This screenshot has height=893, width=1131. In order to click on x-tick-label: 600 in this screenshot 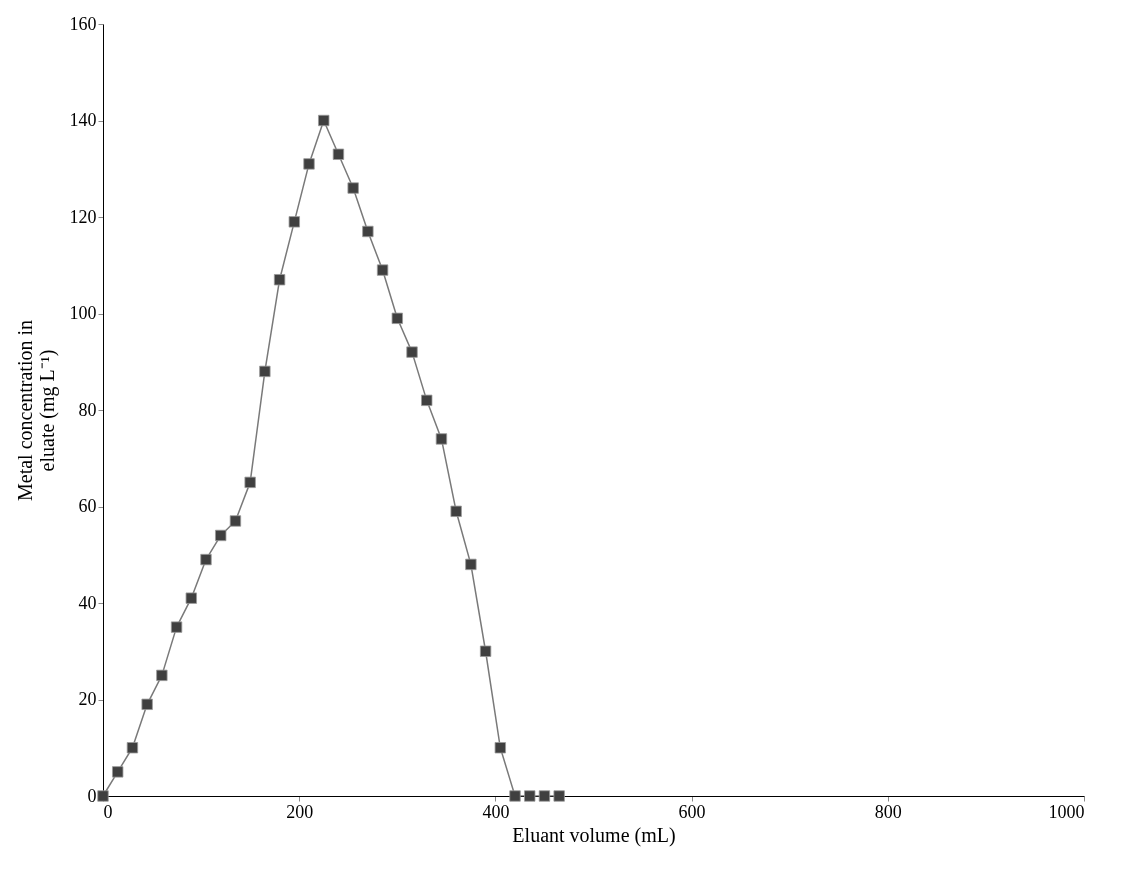, I will do `click(692, 811)`.